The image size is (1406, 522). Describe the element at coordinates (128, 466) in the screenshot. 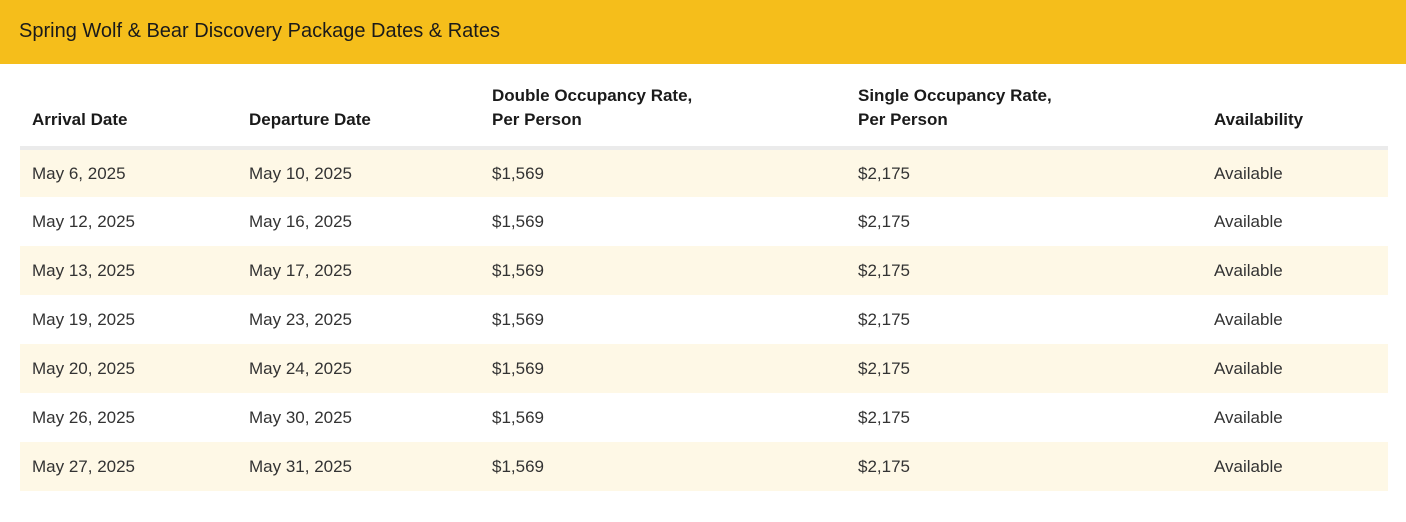

I see `arrival-date-cell: May 27, 2025` at that location.